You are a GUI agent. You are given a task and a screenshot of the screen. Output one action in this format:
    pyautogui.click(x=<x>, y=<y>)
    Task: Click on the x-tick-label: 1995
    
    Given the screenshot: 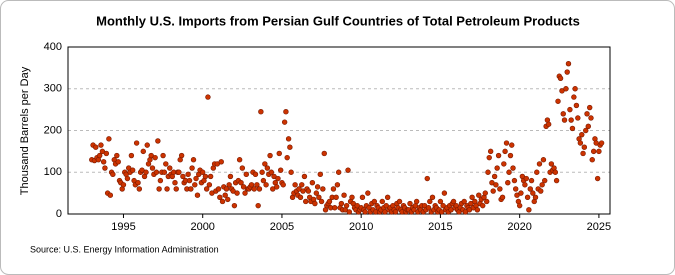 What is the action you would take?
    pyautogui.click(x=123, y=227)
    